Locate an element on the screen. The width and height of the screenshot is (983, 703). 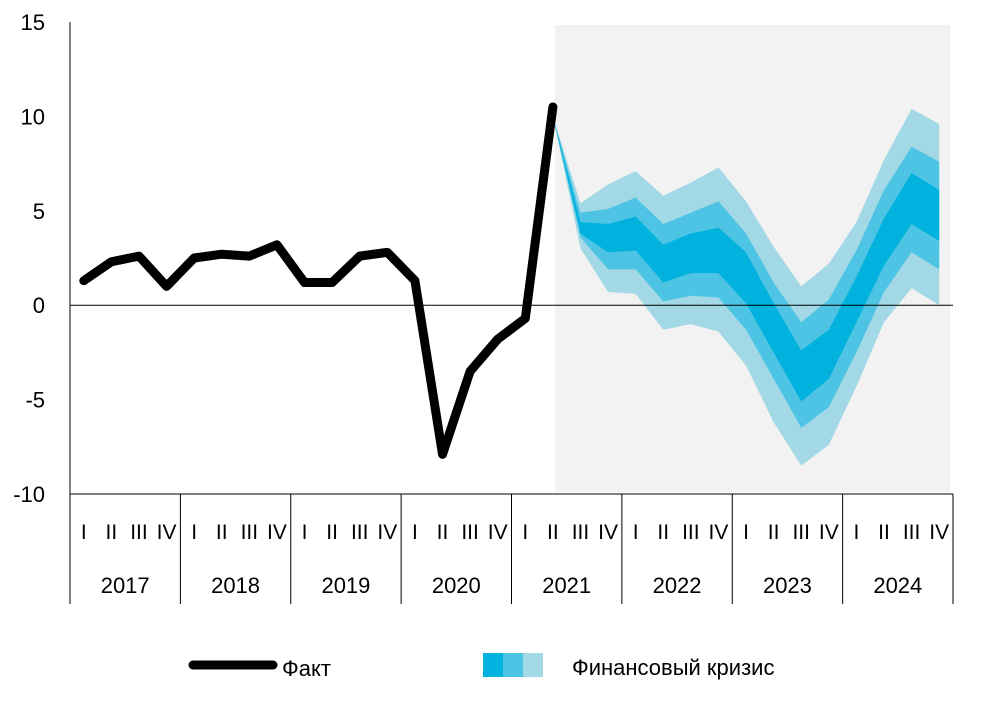
year-label: 2024 is located at coordinates (897, 585).